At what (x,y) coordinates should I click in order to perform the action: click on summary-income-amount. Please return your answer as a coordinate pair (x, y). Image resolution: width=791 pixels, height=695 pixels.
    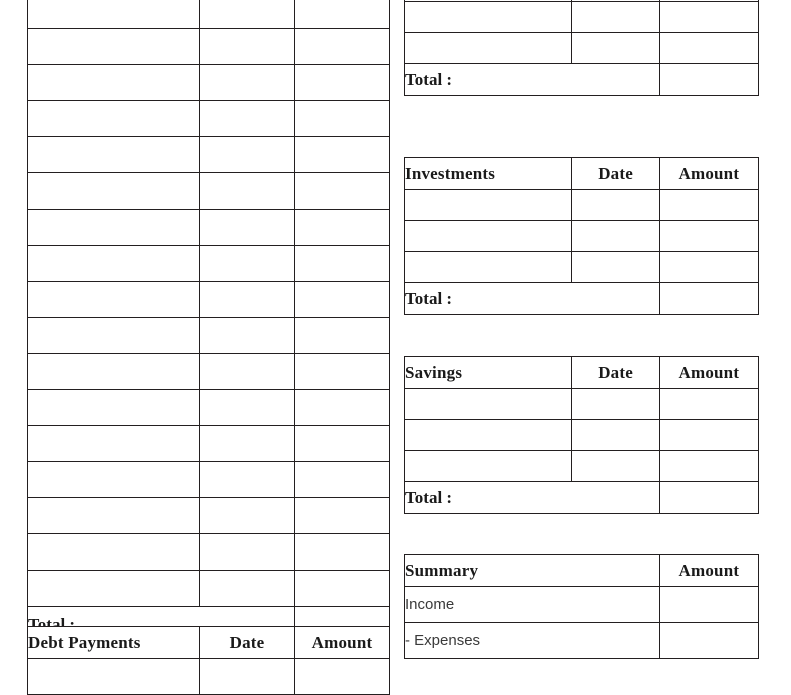
    Looking at the image, I should click on (709, 604).